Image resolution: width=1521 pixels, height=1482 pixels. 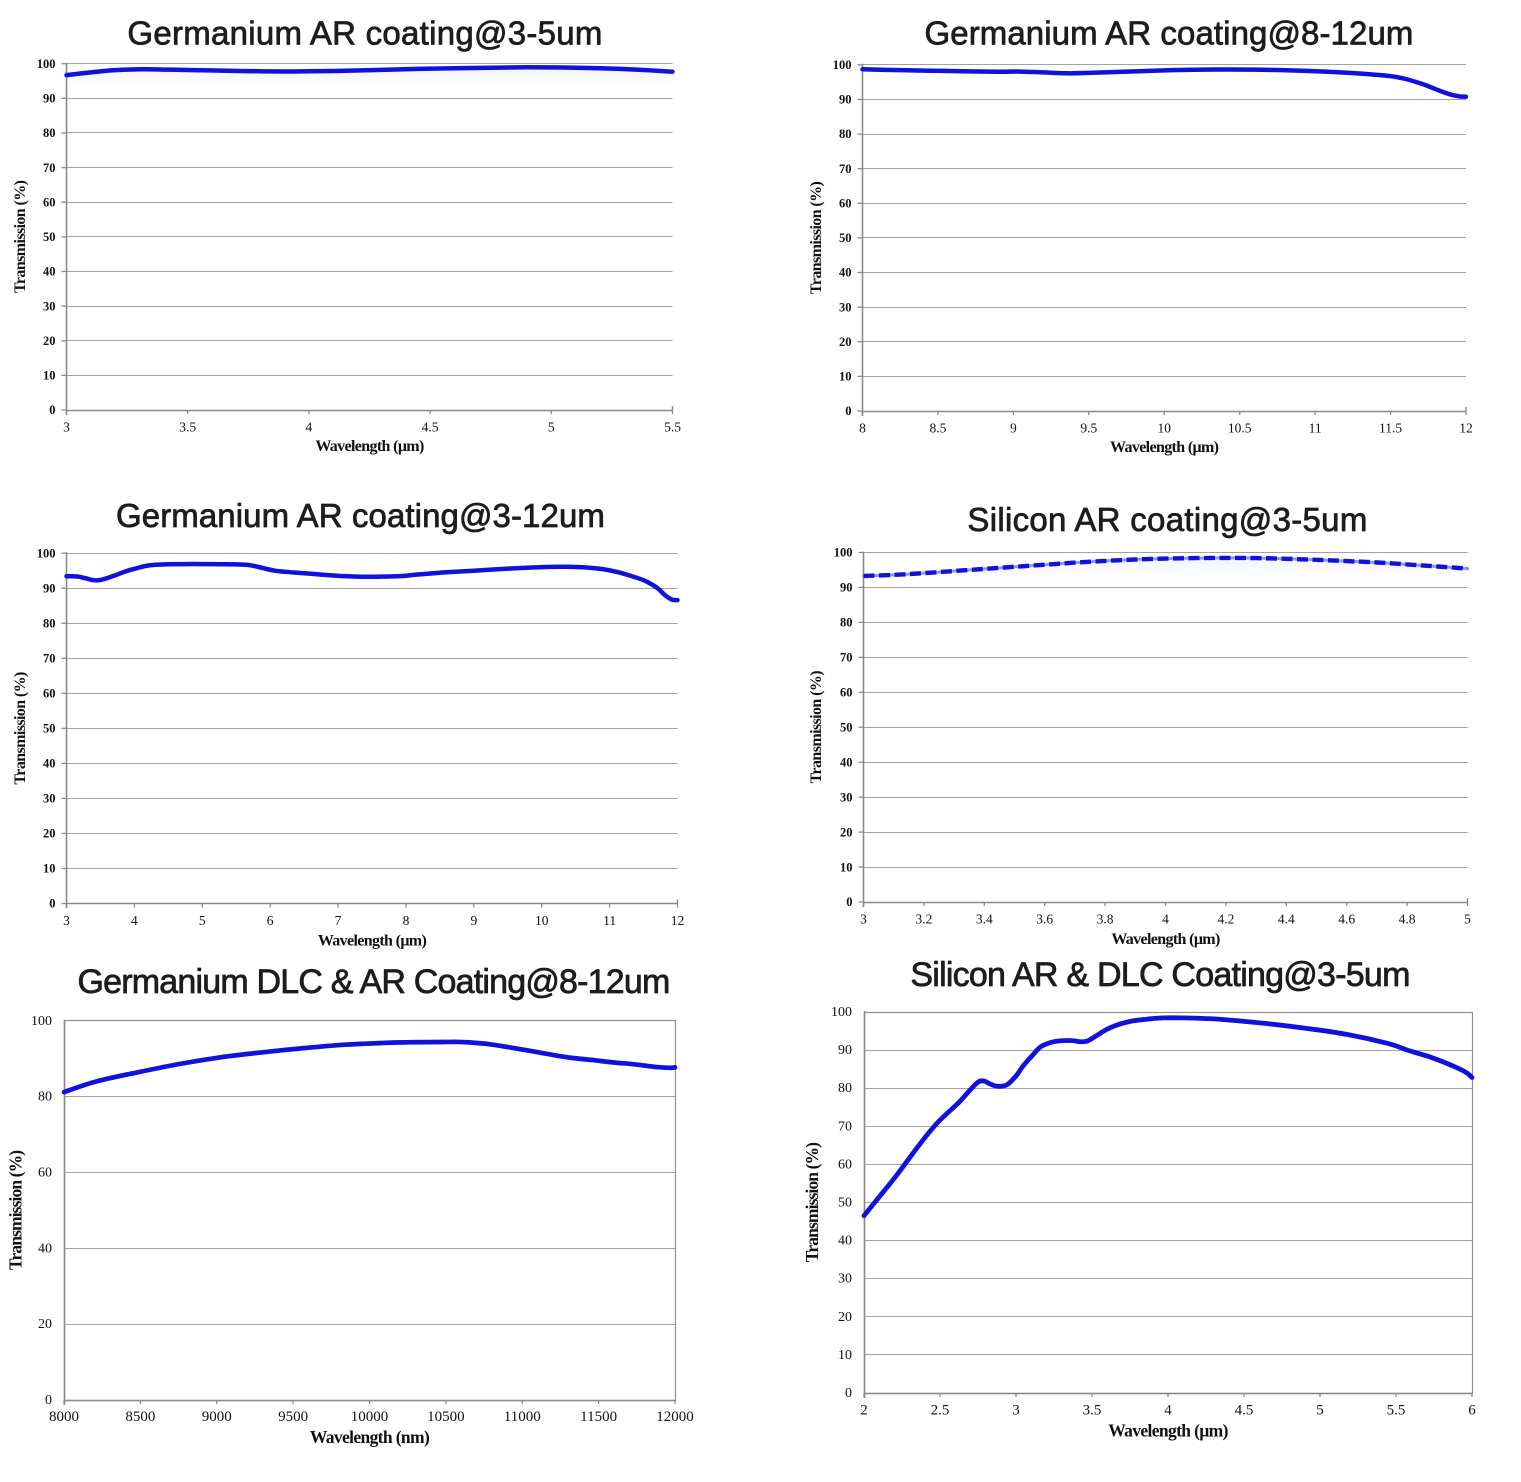 What do you see at coordinates (1159, 975) in the screenshot?
I see `svg-text: Silicon AR & DLC Coating@3-5um` at bounding box center [1159, 975].